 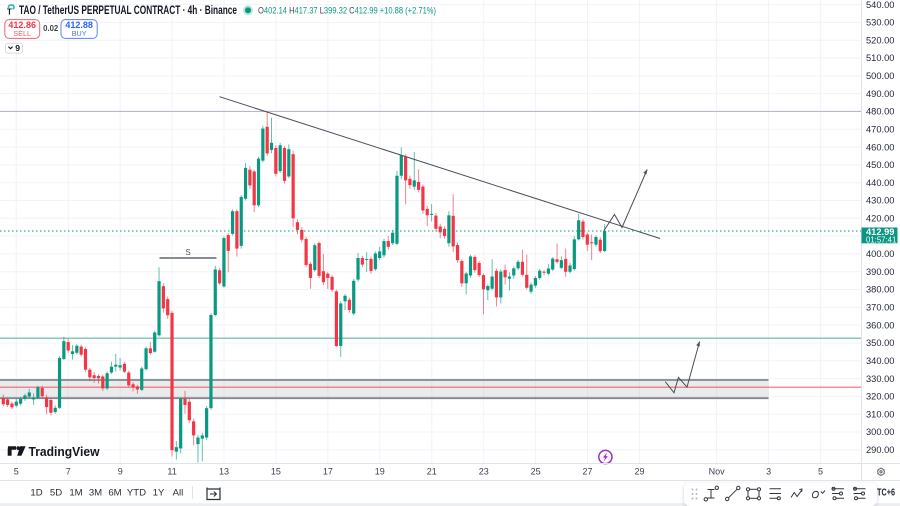 I want to click on svg-text: 320.00, so click(x=880, y=397).